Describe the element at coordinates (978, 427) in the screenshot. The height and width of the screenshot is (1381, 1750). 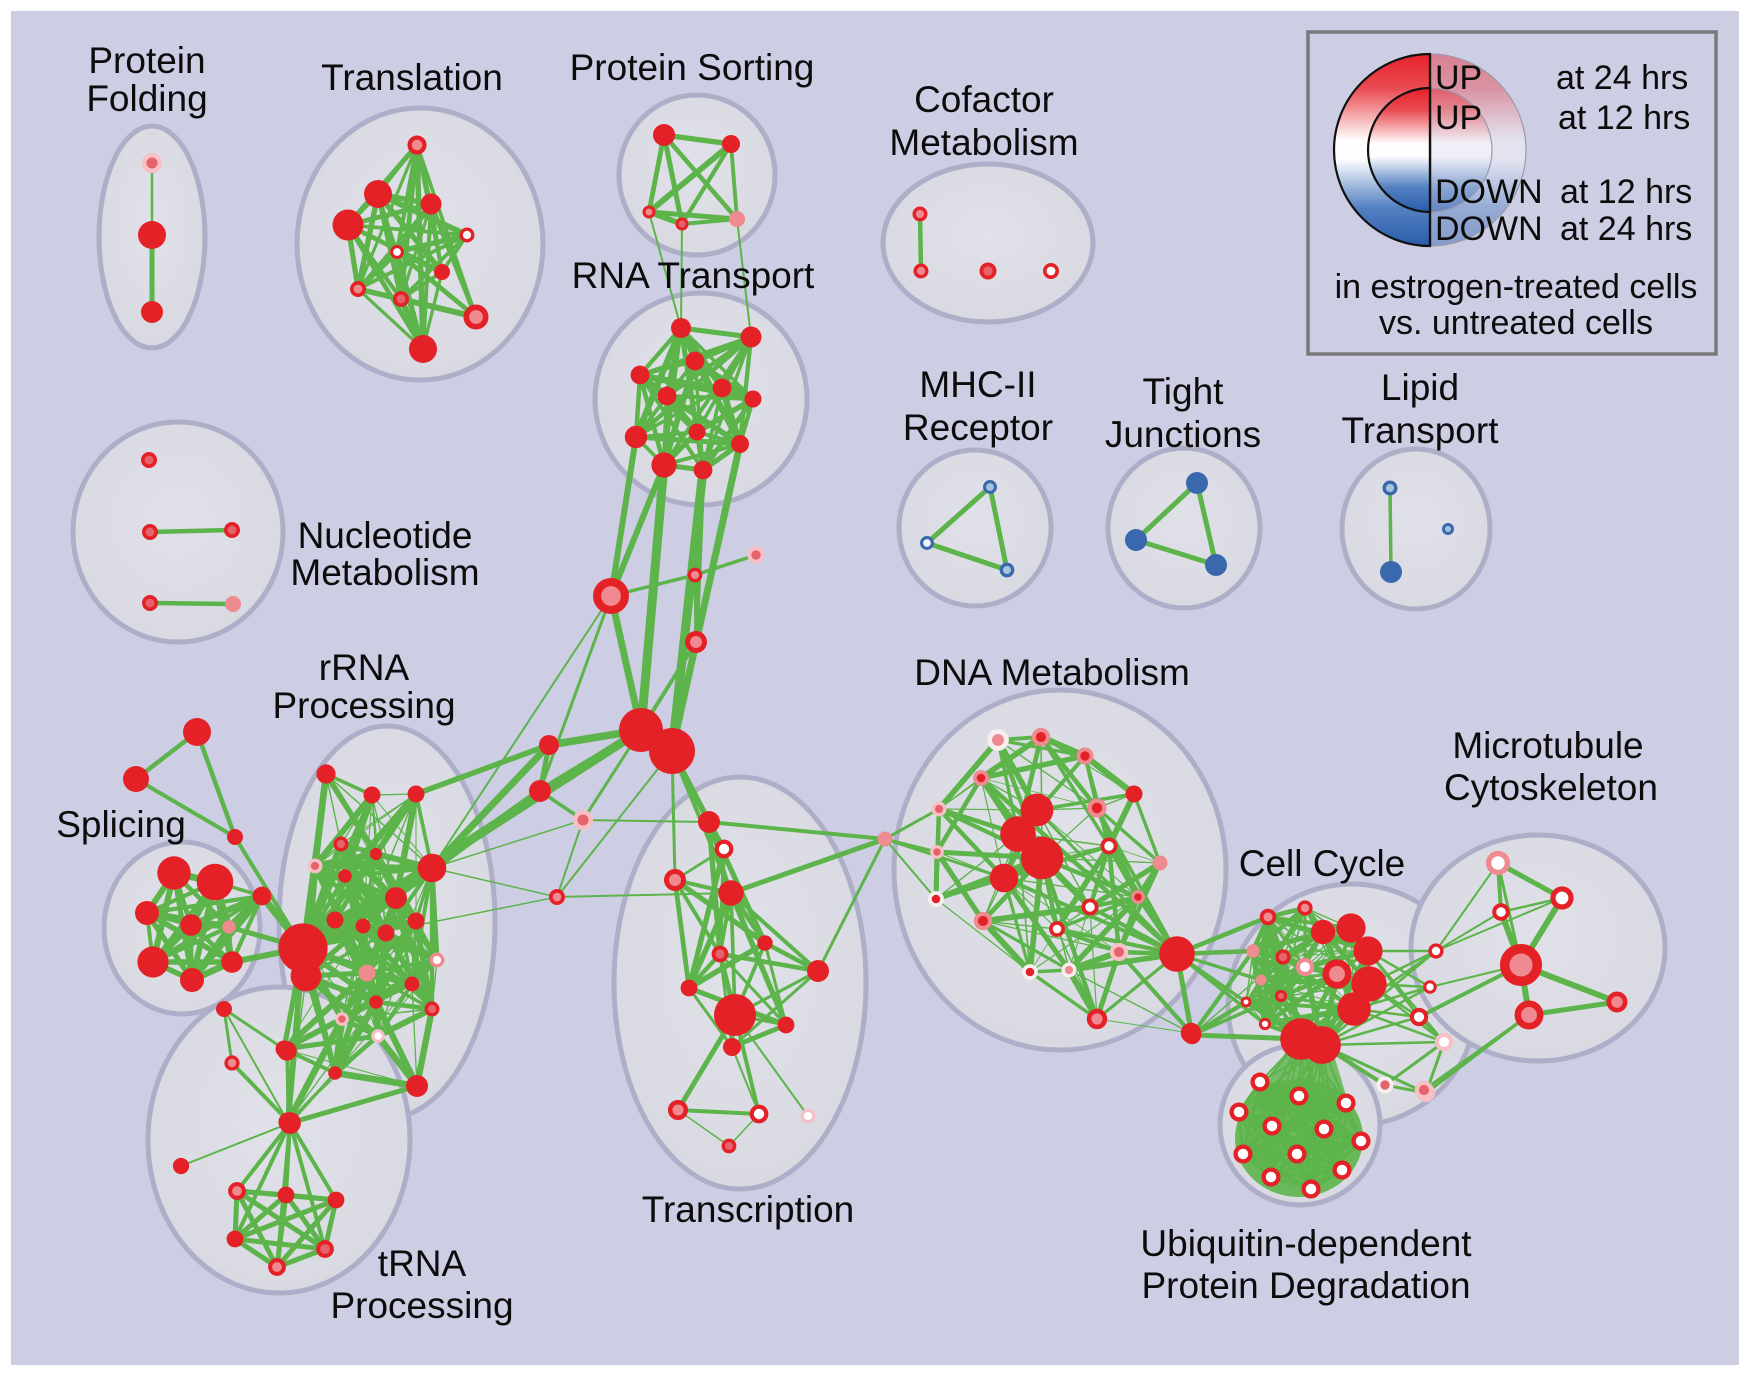
I see `svg-text: Receptor` at that location.